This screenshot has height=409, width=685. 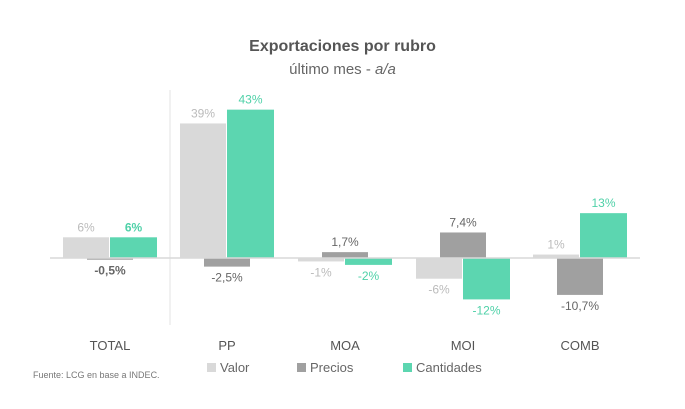 I want to click on bar-precios-moi, so click(x=463, y=245).